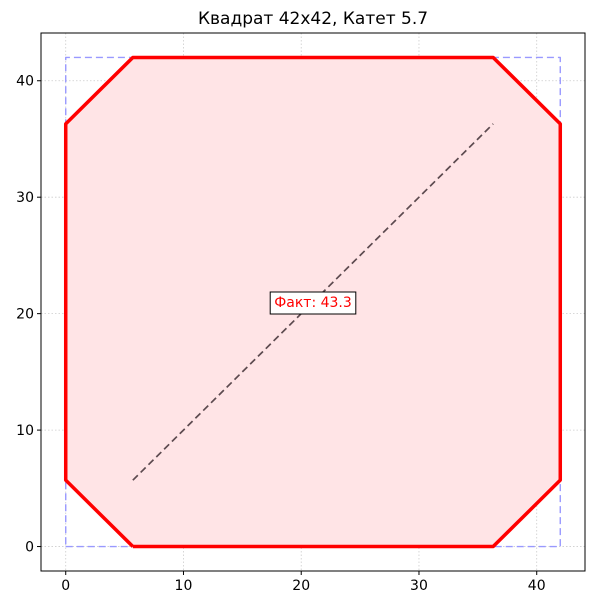 The image size is (589, 607). Describe the element at coordinates (25, 431) in the screenshot. I see `y-tick-label: 10` at that location.